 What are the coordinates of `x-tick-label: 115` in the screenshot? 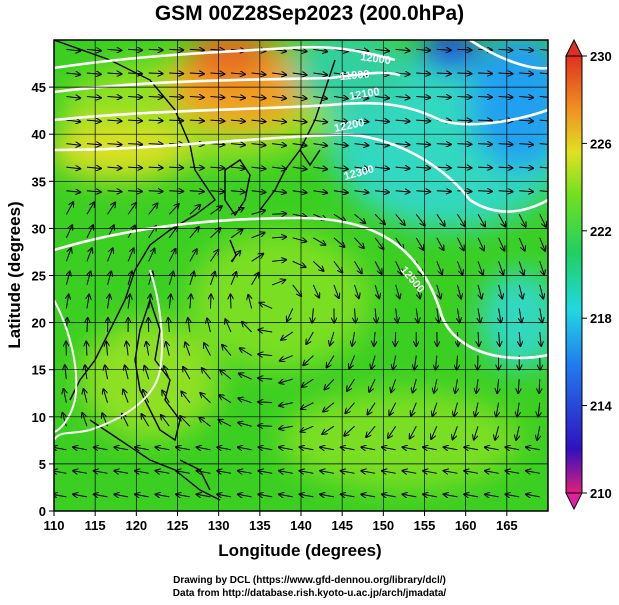 It's located at (95, 525).